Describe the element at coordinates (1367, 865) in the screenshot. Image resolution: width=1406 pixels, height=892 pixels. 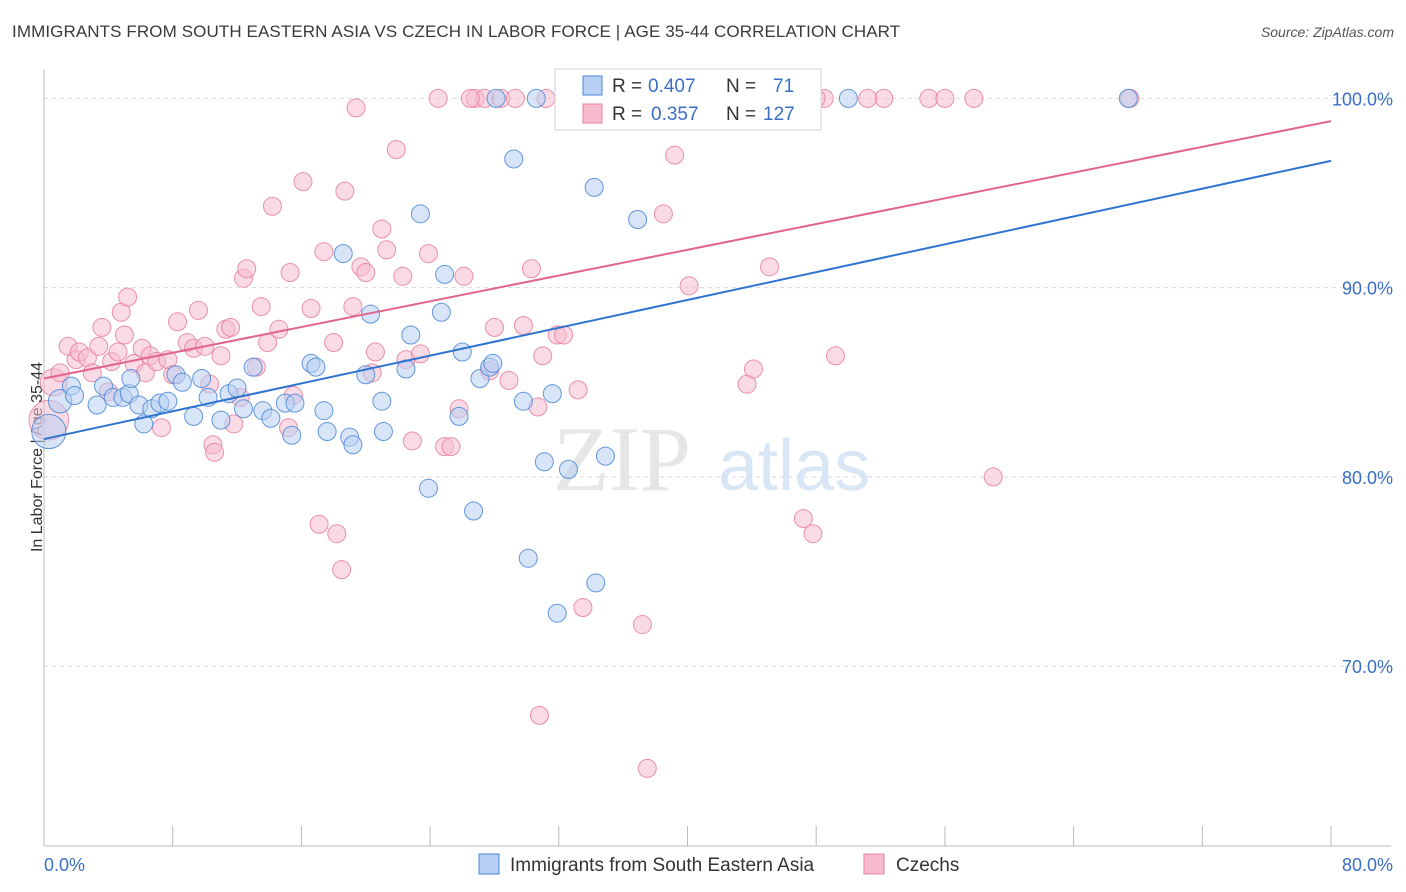
I see `x-tick-label: 80.0%` at that location.